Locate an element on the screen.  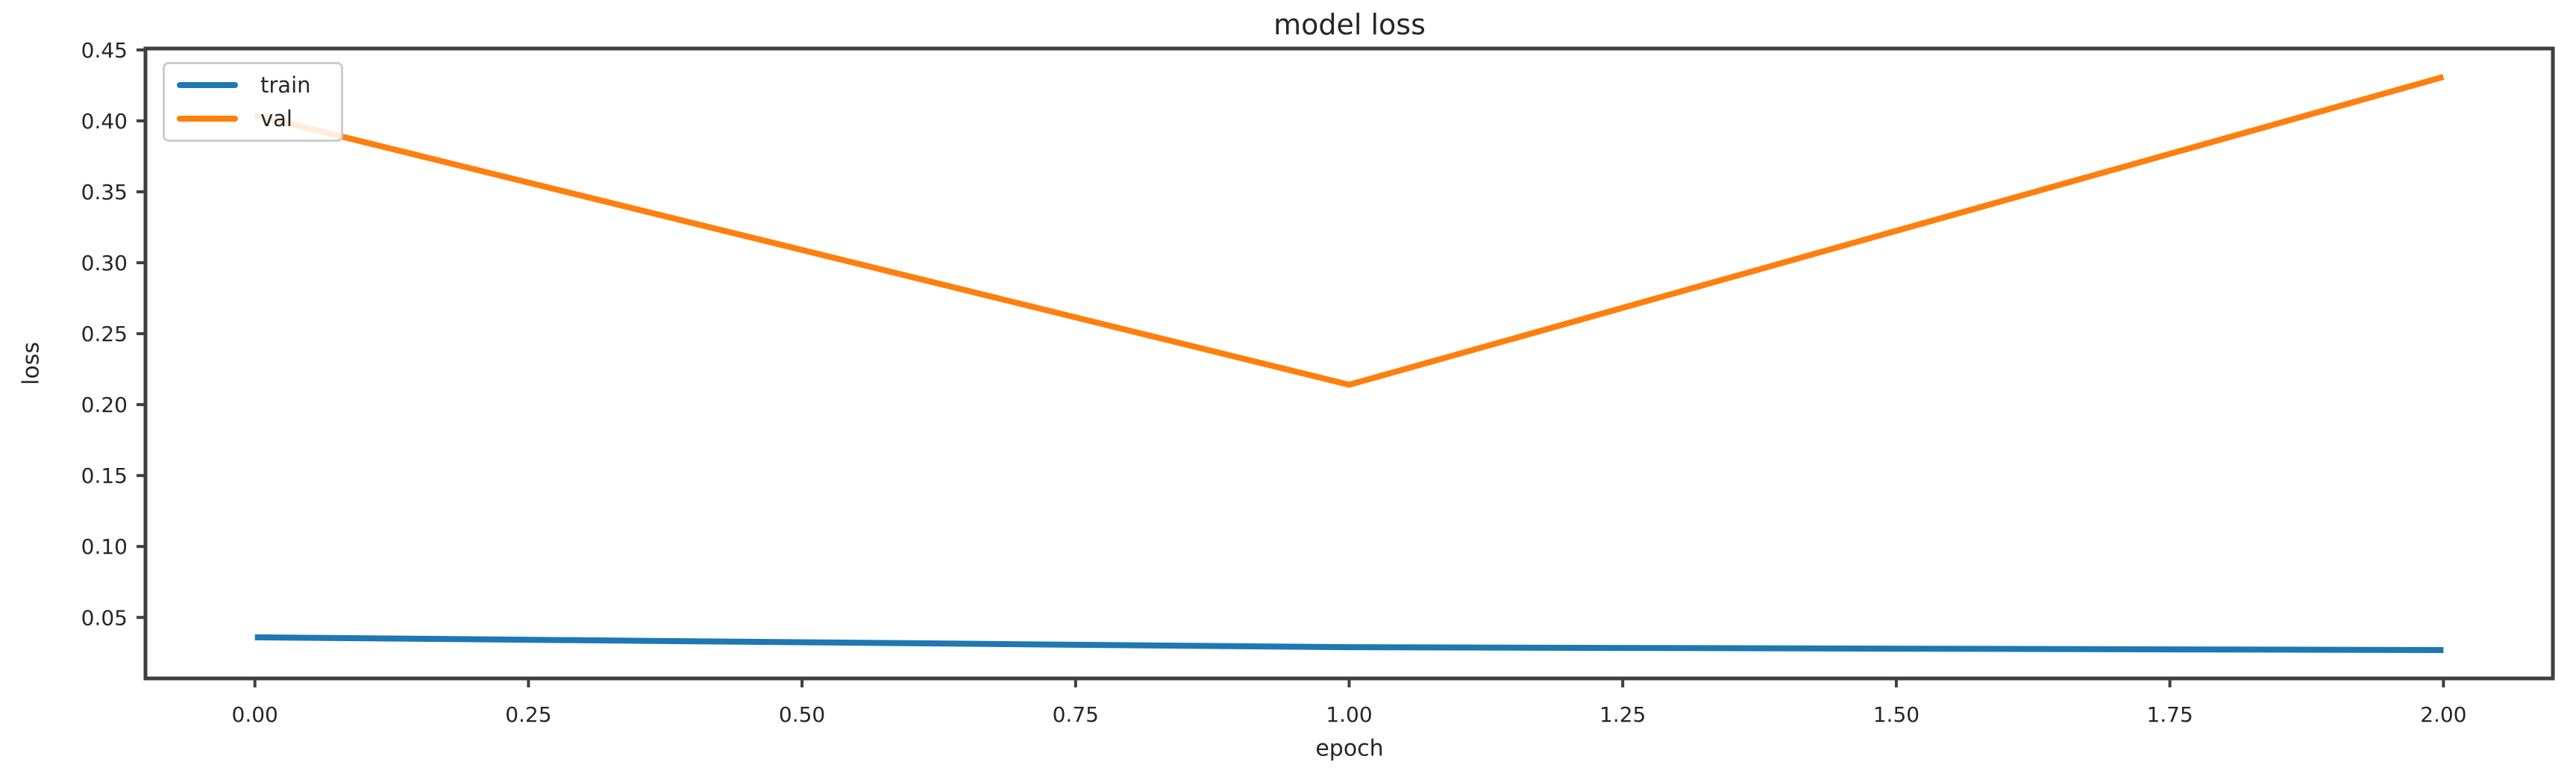
y-tick-label: 0.40 is located at coordinates (105, 121).